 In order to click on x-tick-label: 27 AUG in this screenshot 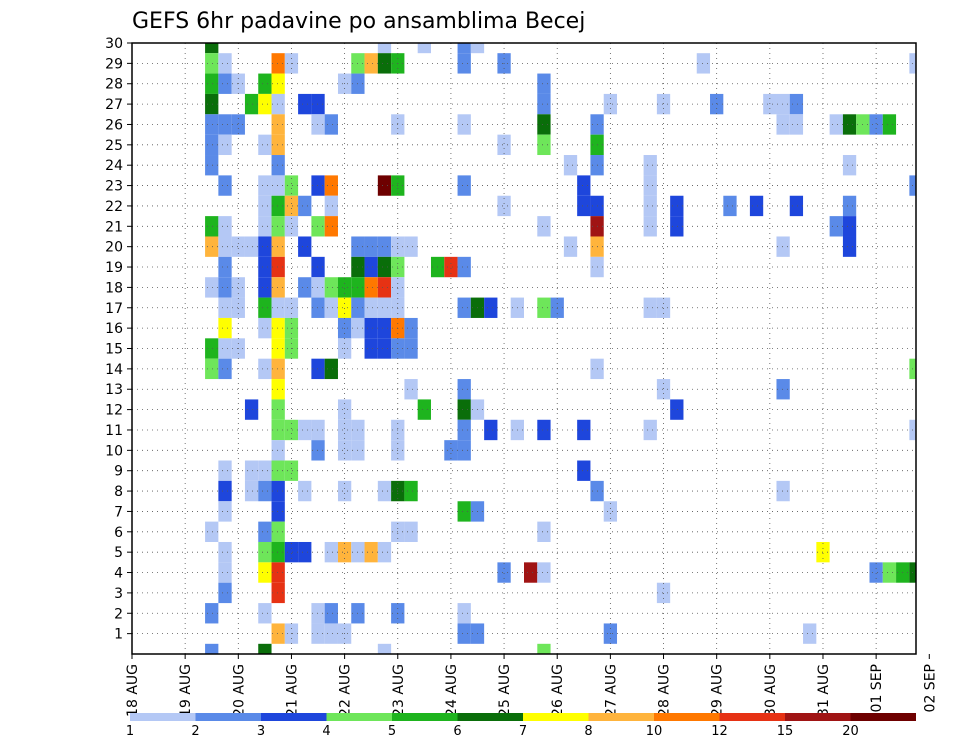, I will do `click(611, 690)`.